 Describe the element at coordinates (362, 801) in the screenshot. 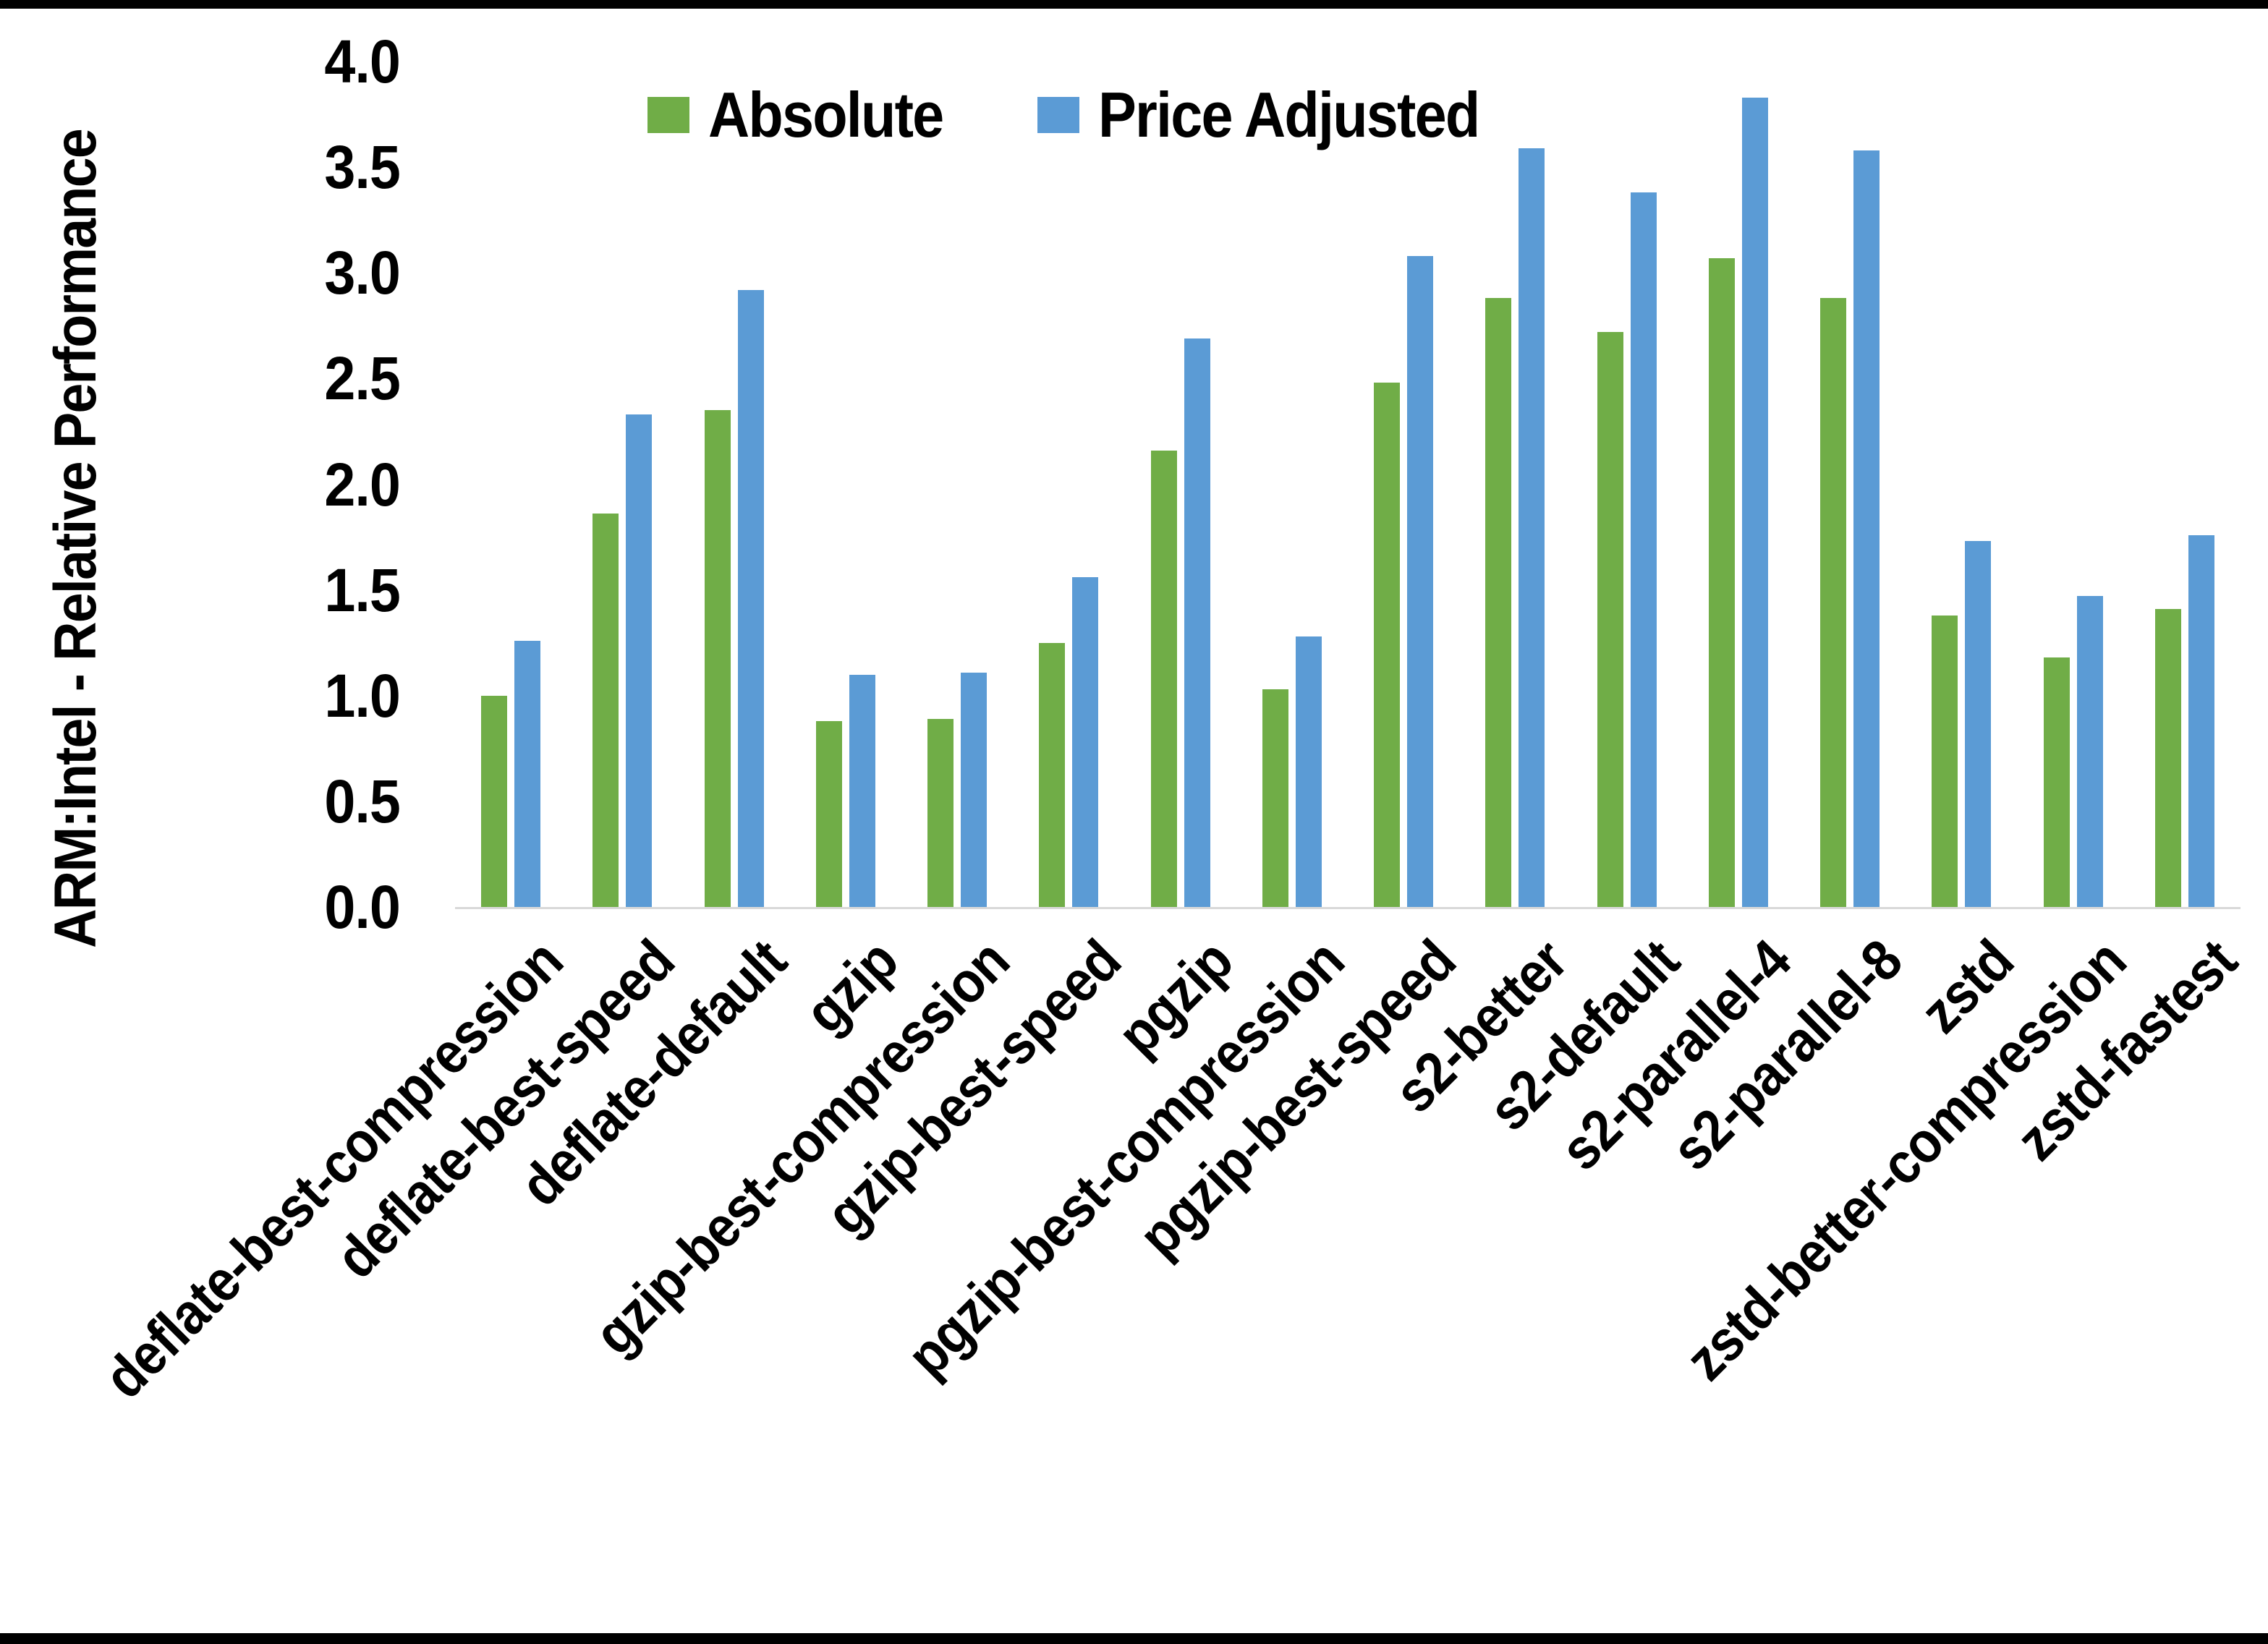

I see `y-tick-label: 0.5` at that location.